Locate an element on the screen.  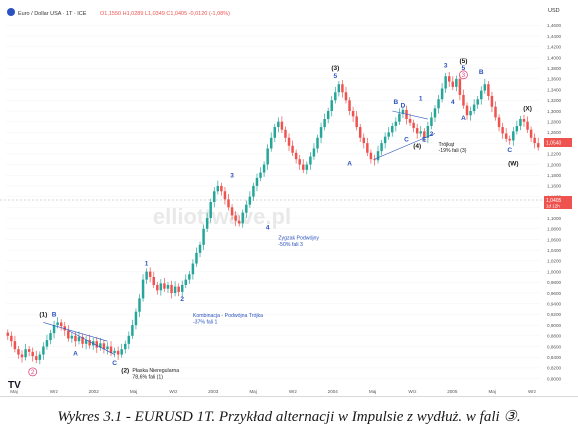
svg-text: 2 is located at coordinates (33, 373).